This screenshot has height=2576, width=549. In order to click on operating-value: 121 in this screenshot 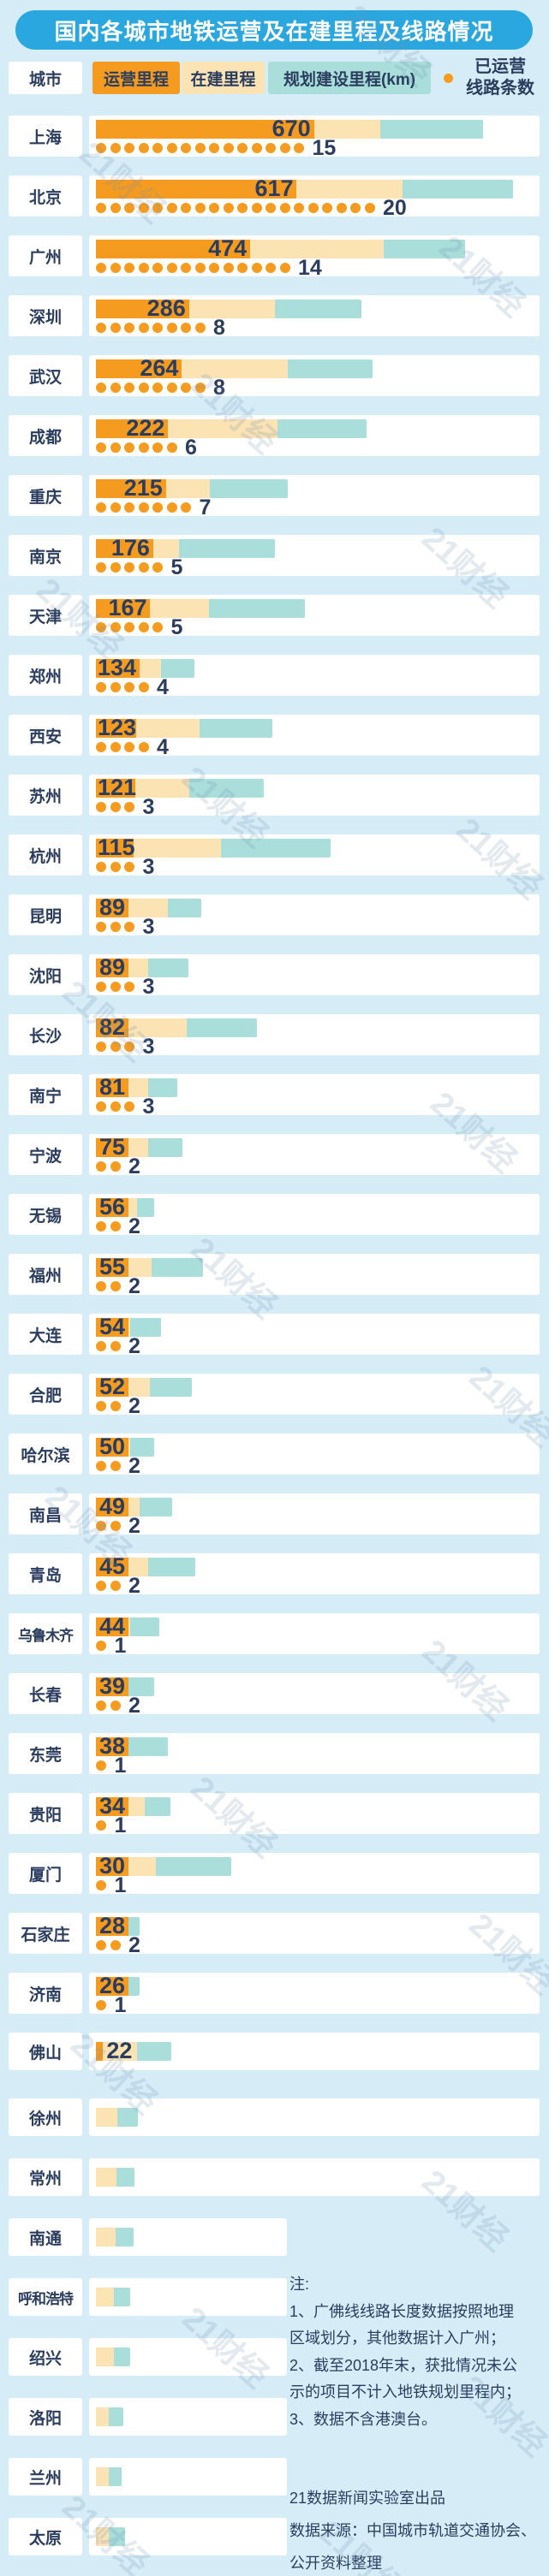, I will do `click(117, 787)`.